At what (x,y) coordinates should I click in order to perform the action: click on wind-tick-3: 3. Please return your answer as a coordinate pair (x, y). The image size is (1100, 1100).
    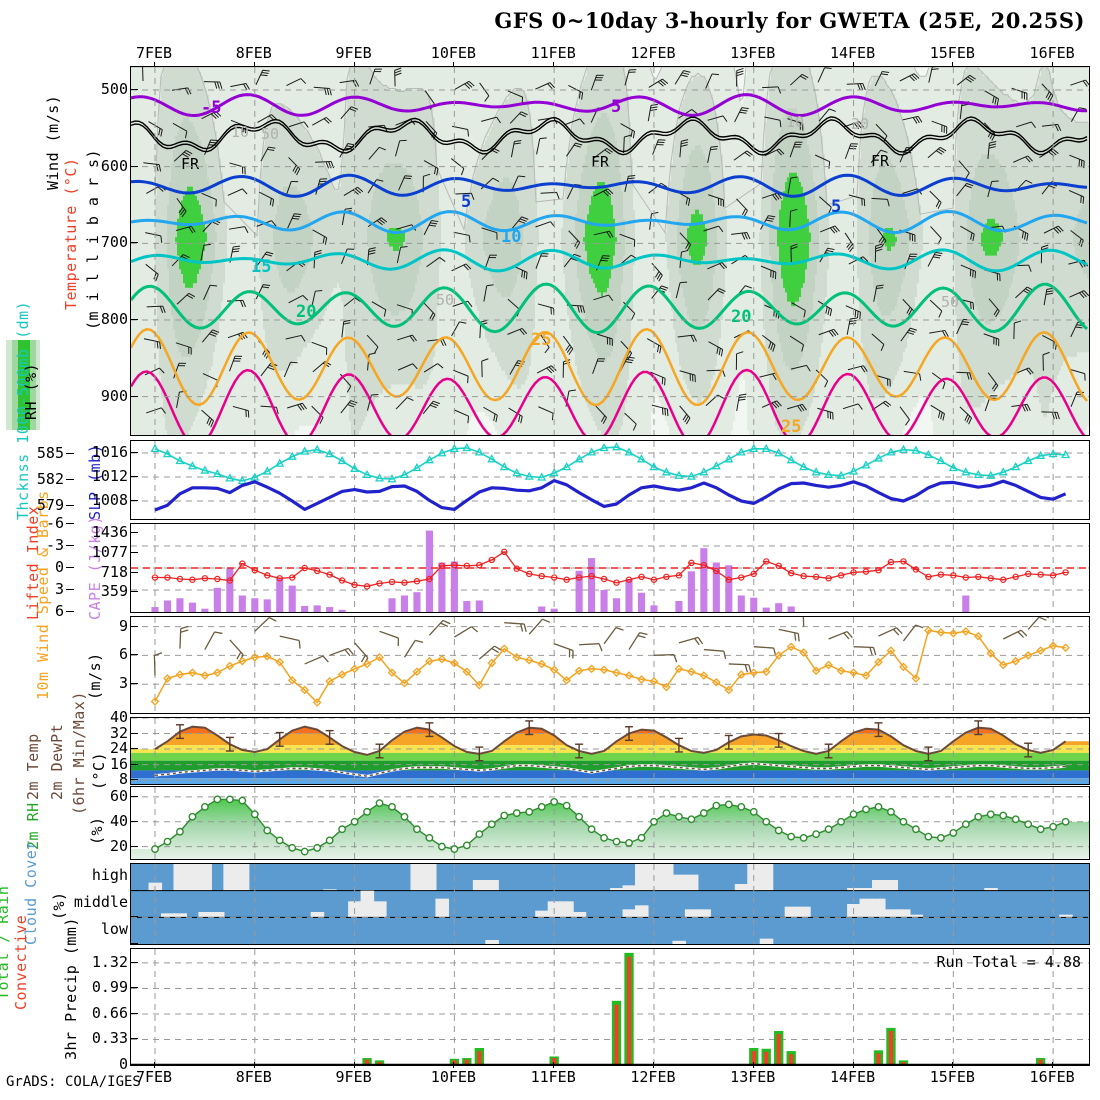
    Looking at the image, I should click on (123, 683).